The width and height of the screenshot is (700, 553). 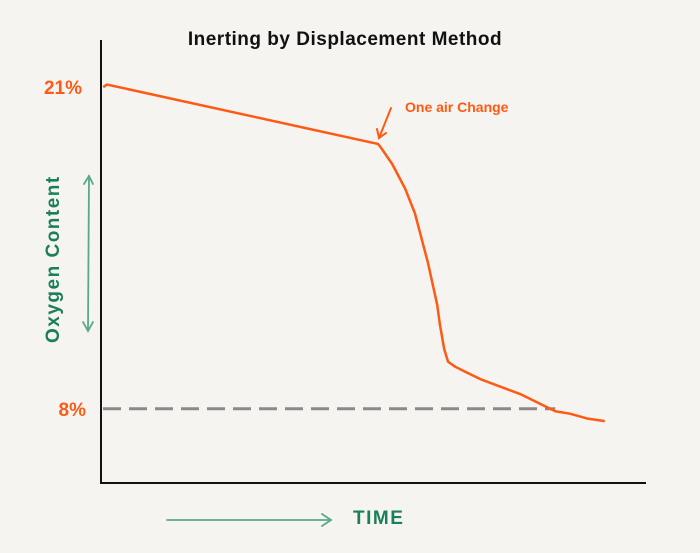 I want to click on y-tick-label-8: 8%, so click(x=73, y=410).